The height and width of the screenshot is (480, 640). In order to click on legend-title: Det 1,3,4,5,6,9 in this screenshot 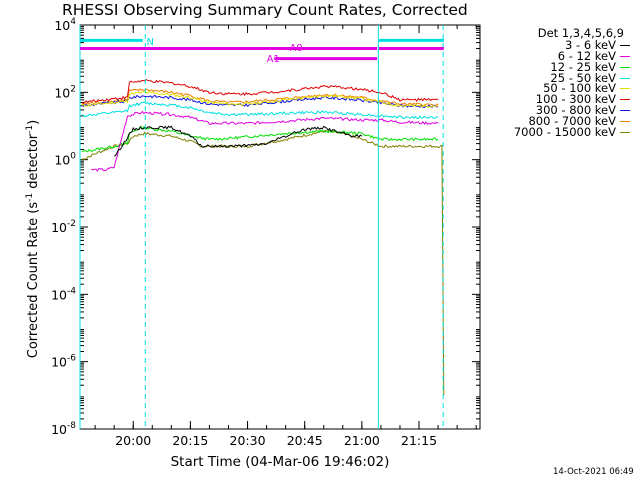, I will do `click(580, 33)`.